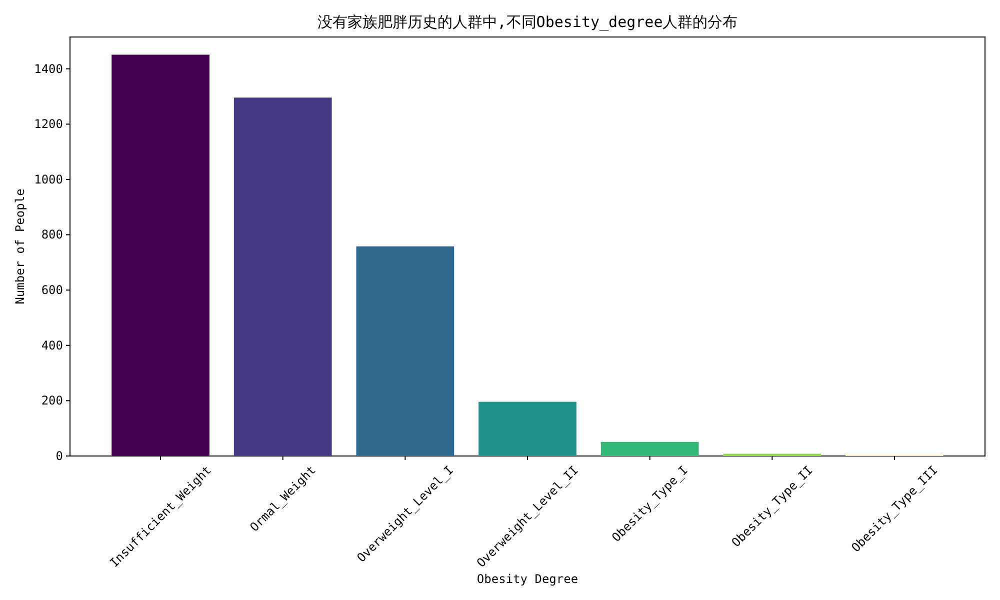 The height and width of the screenshot is (600, 1000). What do you see at coordinates (48, 124) in the screenshot?
I see `y-tick-label: 1200` at bounding box center [48, 124].